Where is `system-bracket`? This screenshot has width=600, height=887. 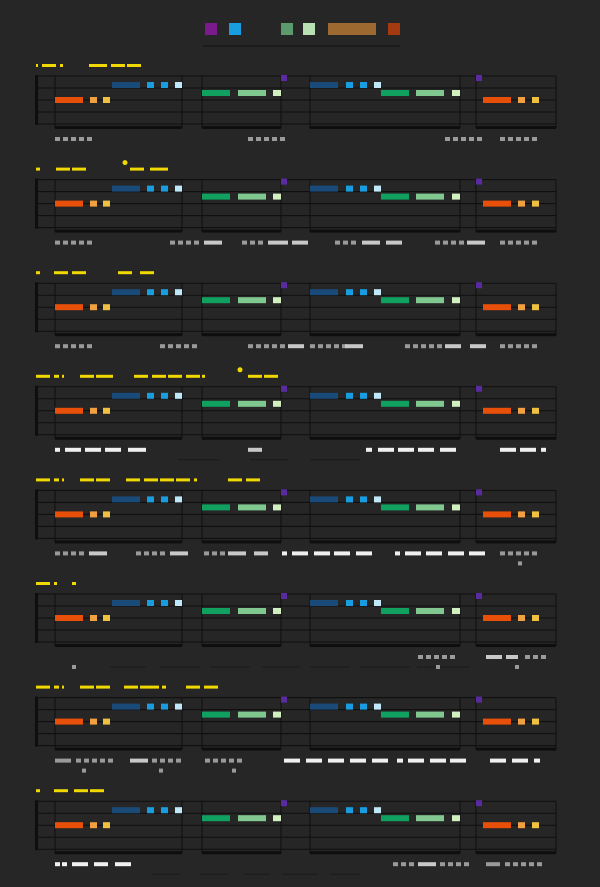
system-bracket is located at coordinates (36, 410).